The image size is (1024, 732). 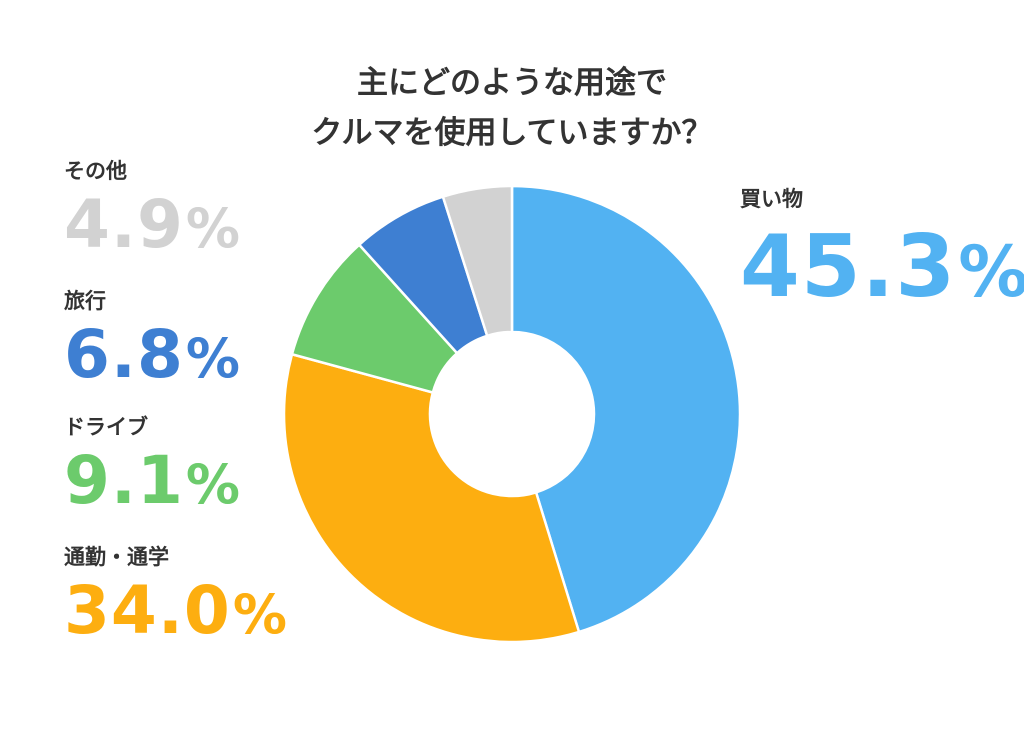 What do you see at coordinates (512, 133) in the screenshot?
I see `chart-title-line-2: クルマを使用していますか？` at bounding box center [512, 133].